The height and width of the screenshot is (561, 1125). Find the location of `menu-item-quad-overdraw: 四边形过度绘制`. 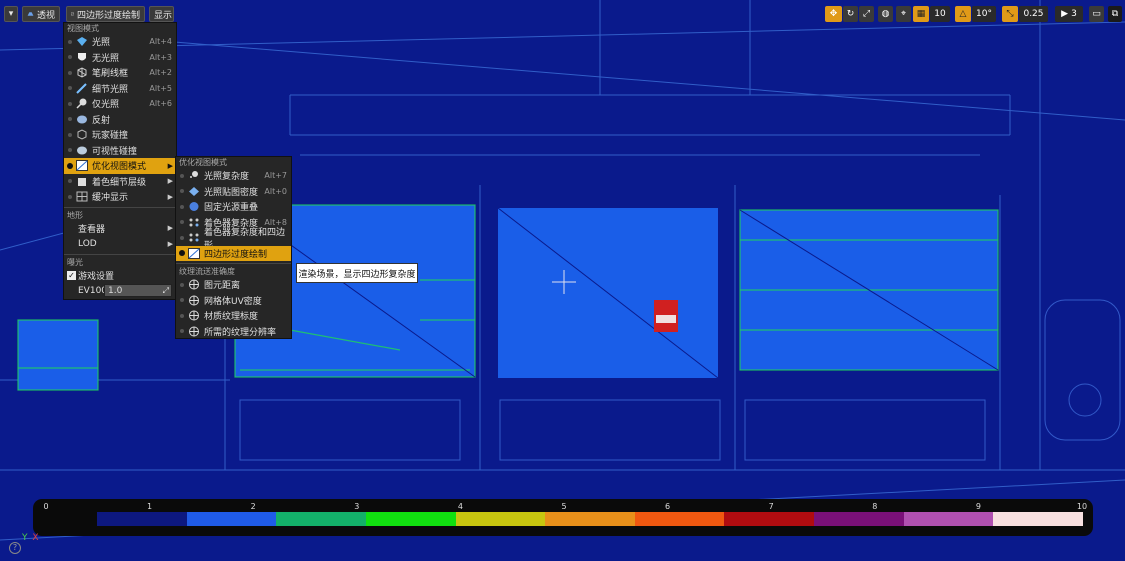

menu-item-quad-overdraw: 四边形过度绘制 is located at coordinates (233, 253).